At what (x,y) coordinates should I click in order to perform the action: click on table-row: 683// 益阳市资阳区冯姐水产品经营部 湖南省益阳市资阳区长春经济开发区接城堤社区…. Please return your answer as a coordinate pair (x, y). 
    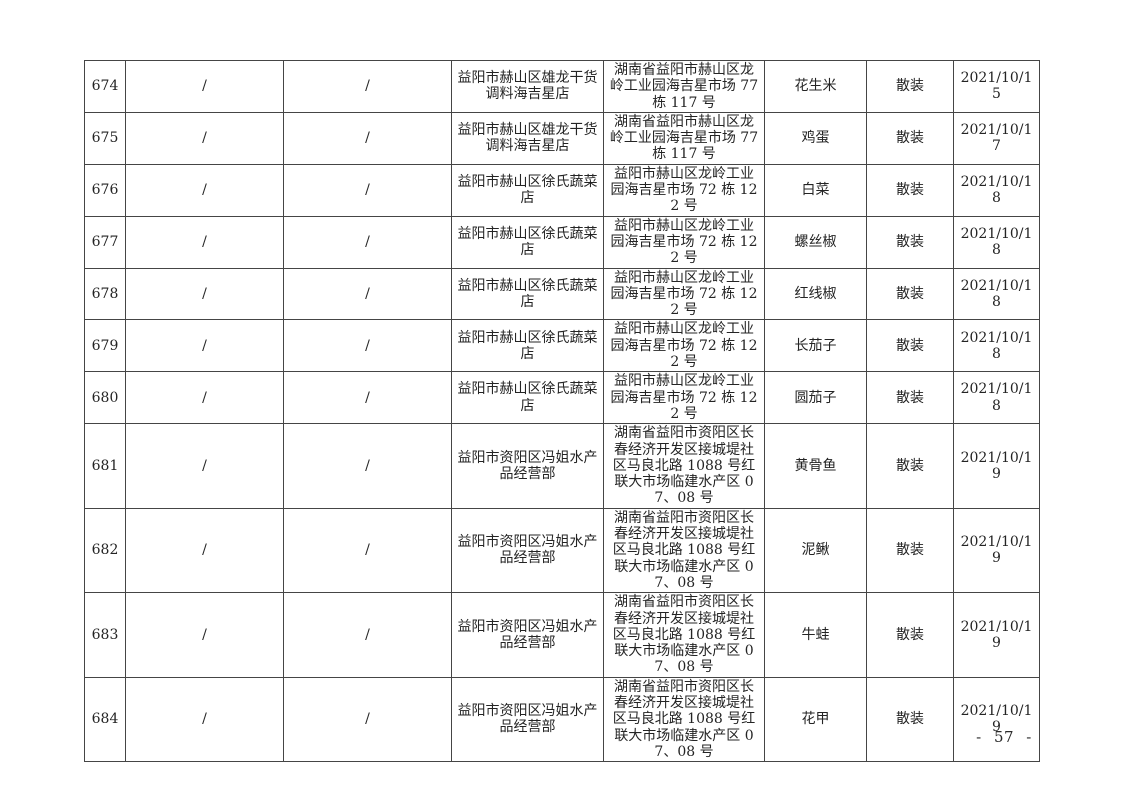
    Looking at the image, I should click on (562, 635).